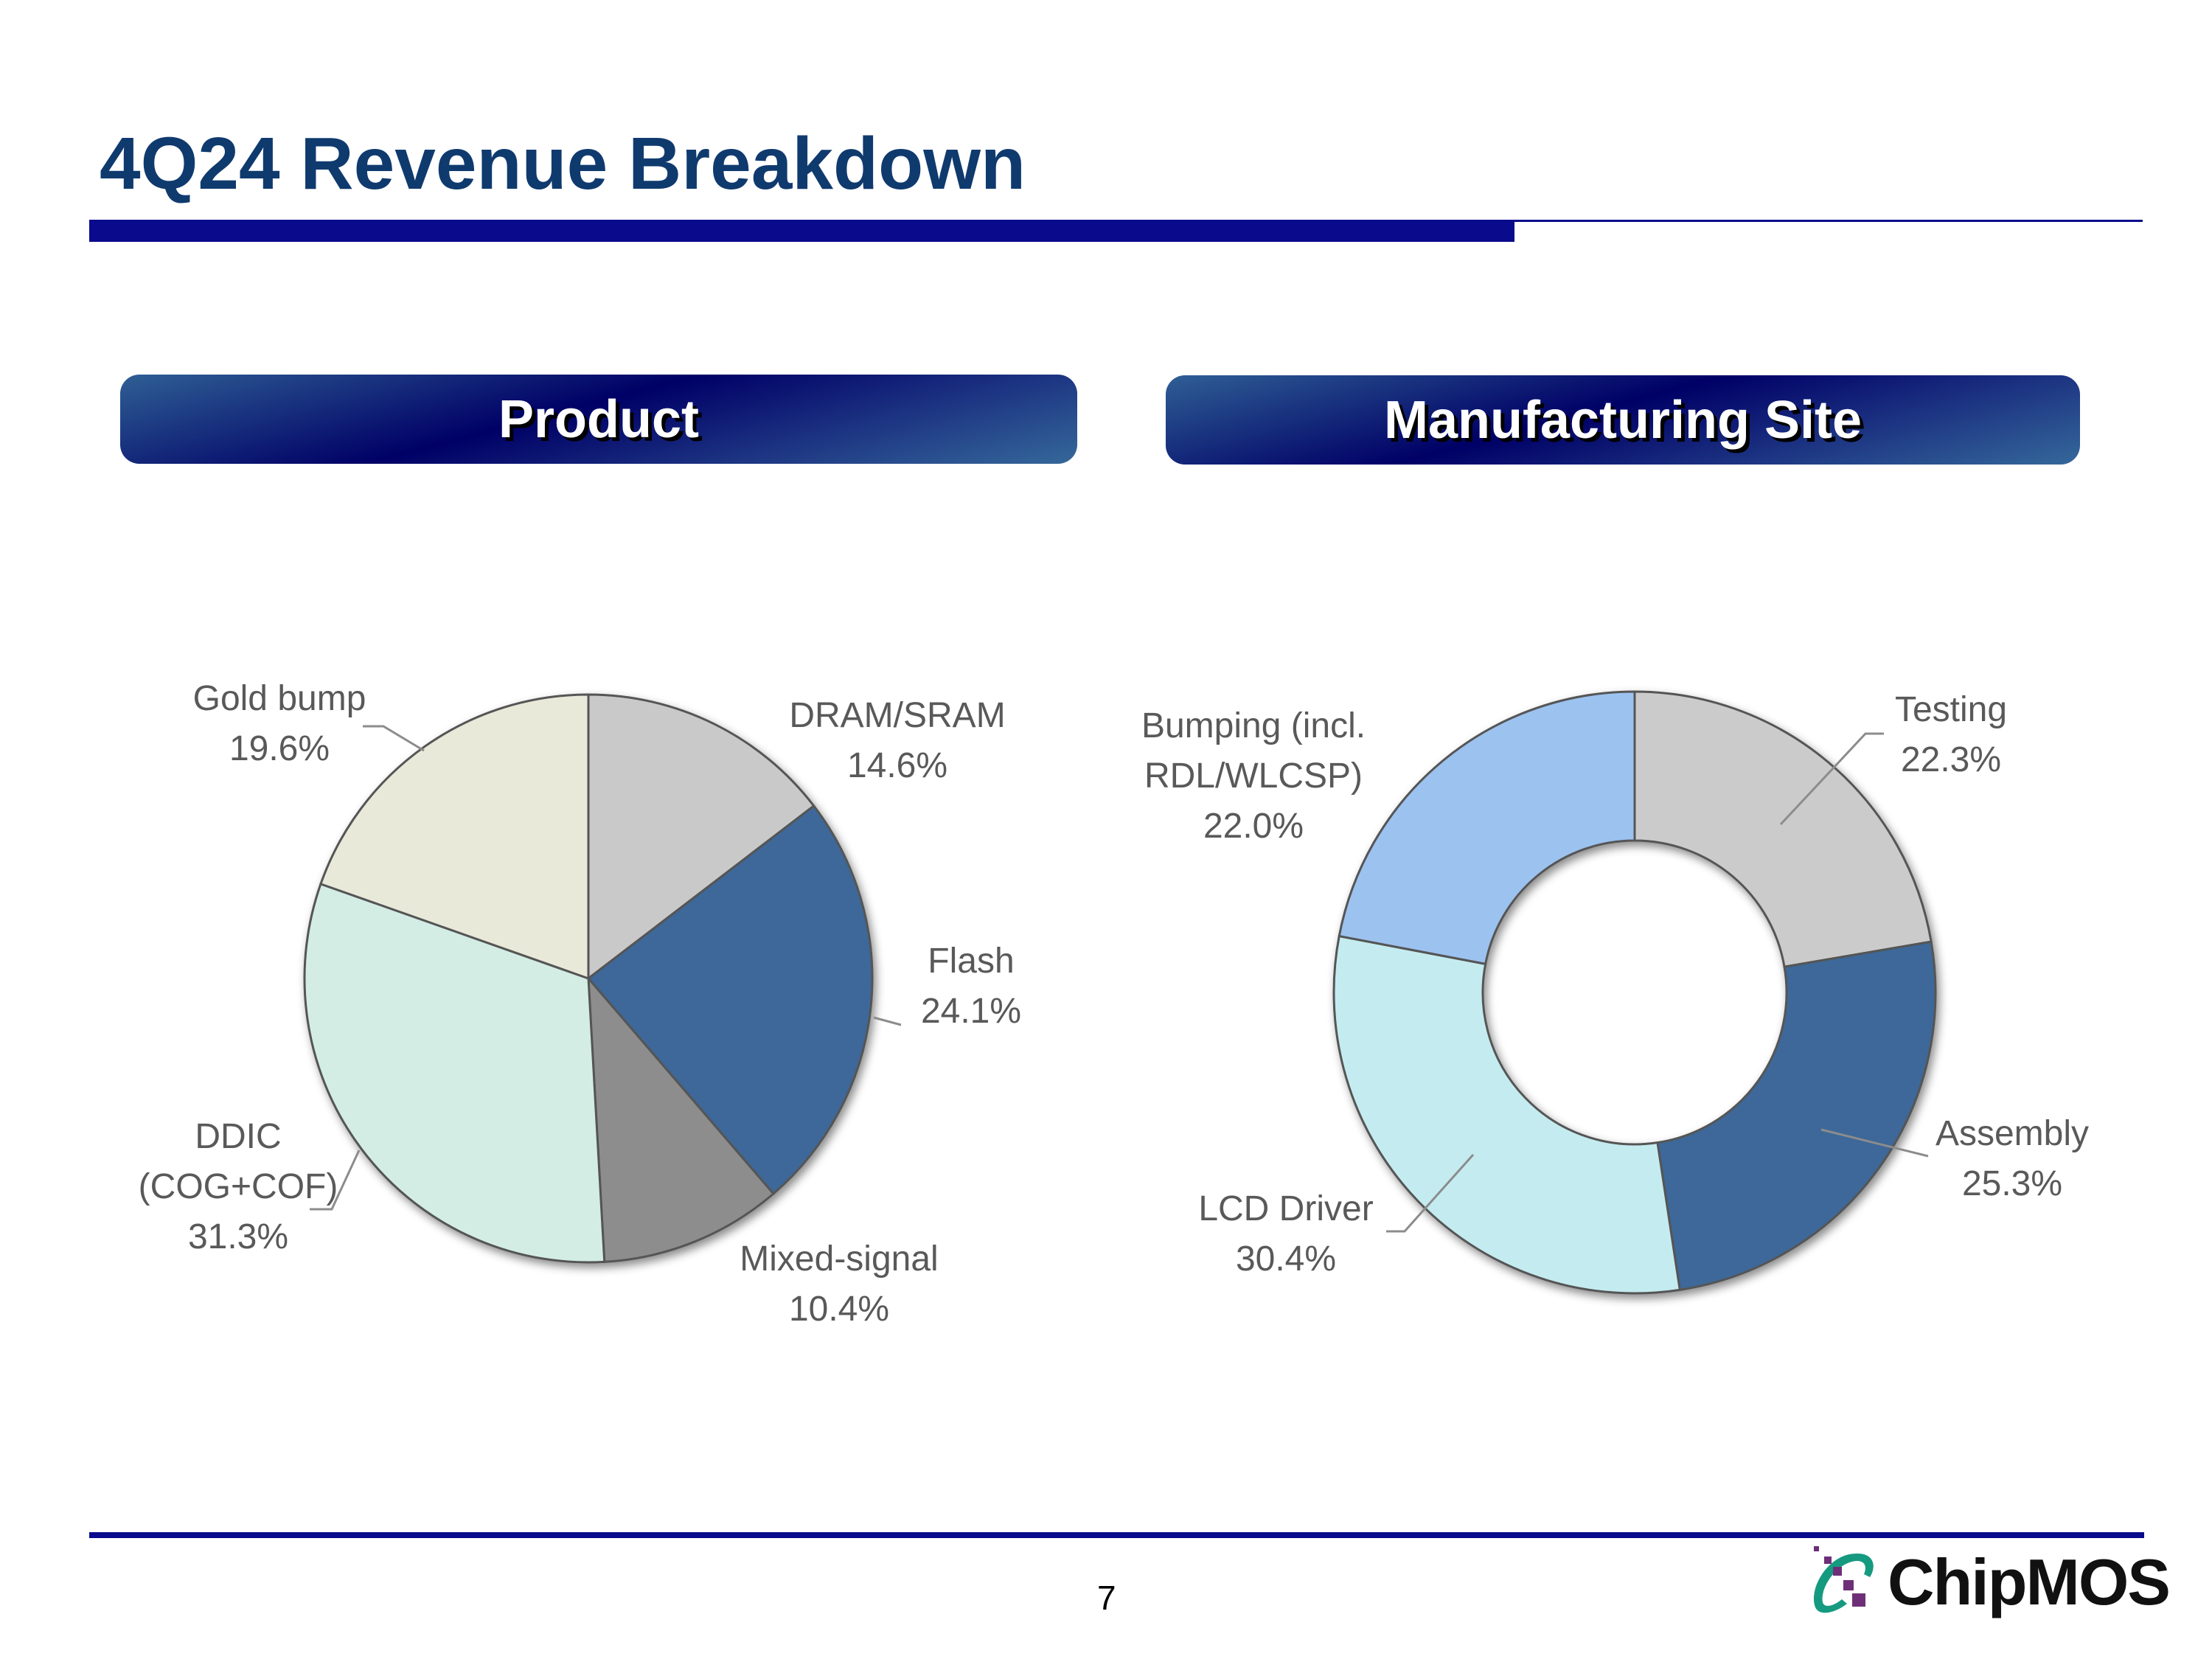  I want to click on site-donut-chart, so click(1634, 992).